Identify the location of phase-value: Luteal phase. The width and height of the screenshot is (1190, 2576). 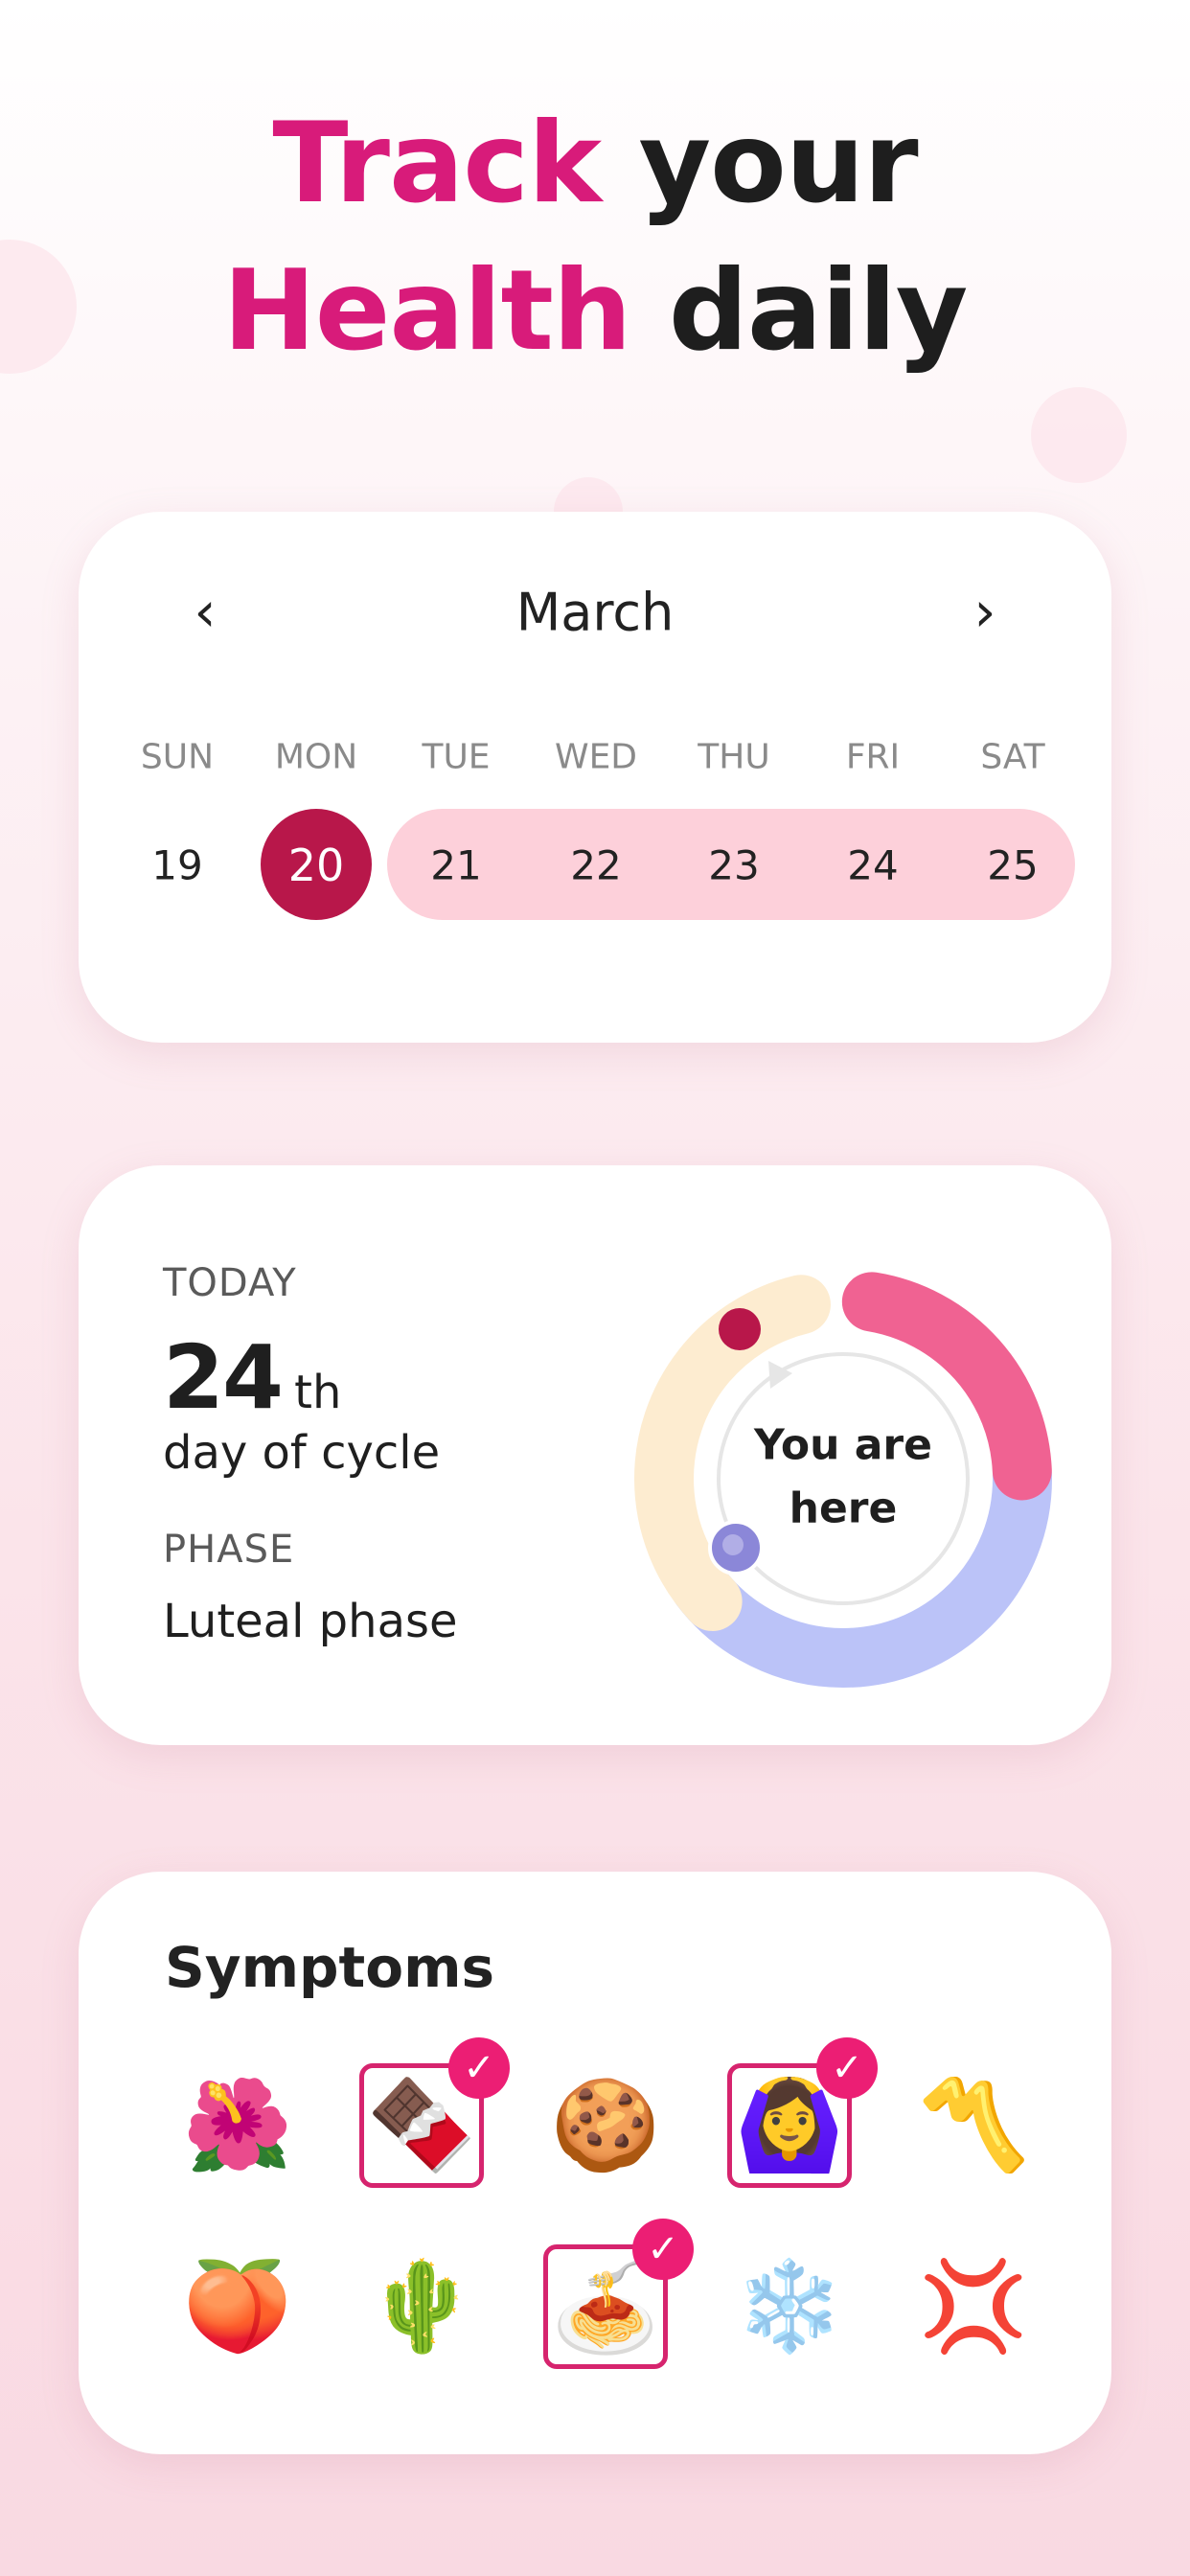
(311, 1621).